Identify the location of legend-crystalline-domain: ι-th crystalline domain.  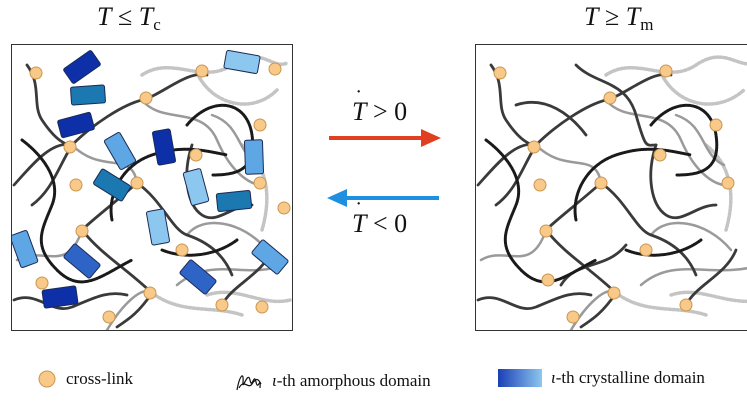
(601, 378).